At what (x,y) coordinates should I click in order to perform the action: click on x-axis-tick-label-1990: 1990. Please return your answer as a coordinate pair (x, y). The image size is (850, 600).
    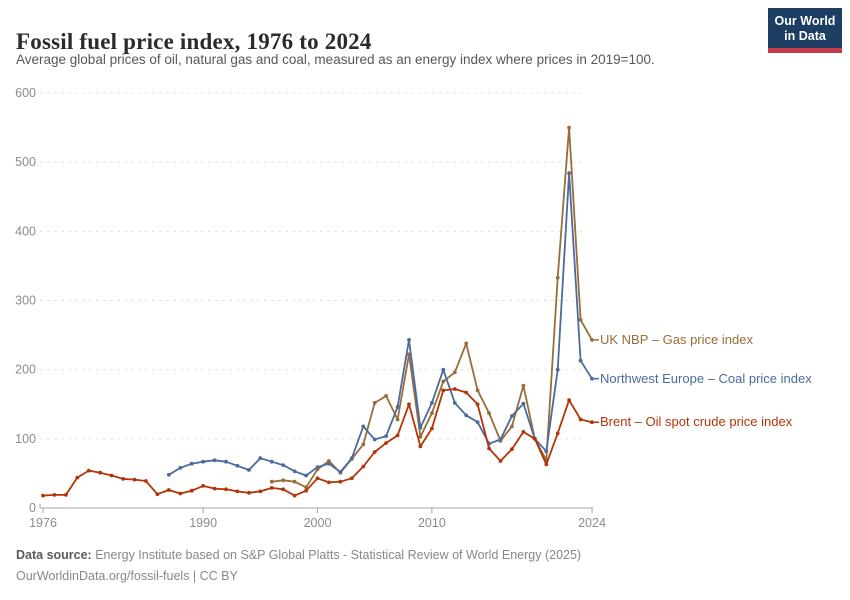
    Looking at the image, I should click on (203, 523).